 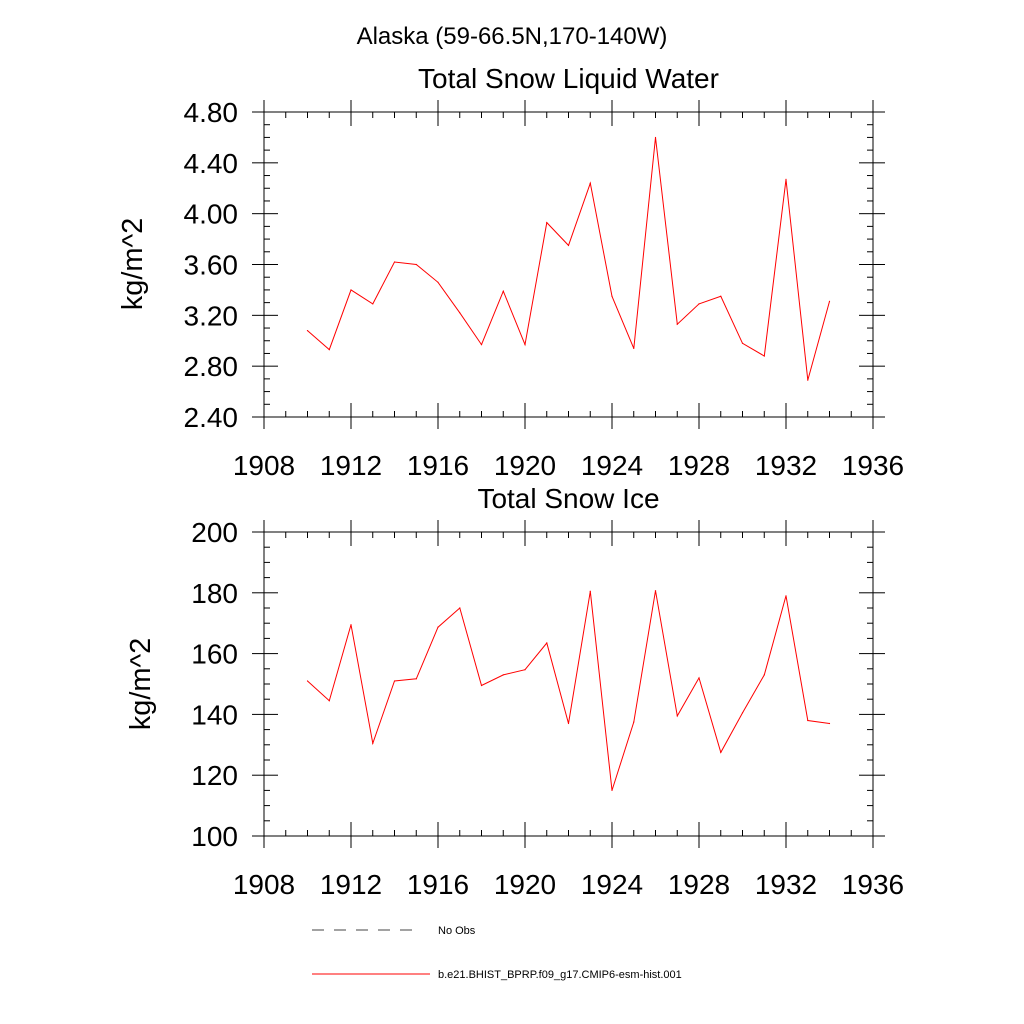 What do you see at coordinates (214, 714) in the screenshot?
I see `y-tick-label: 140` at bounding box center [214, 714].